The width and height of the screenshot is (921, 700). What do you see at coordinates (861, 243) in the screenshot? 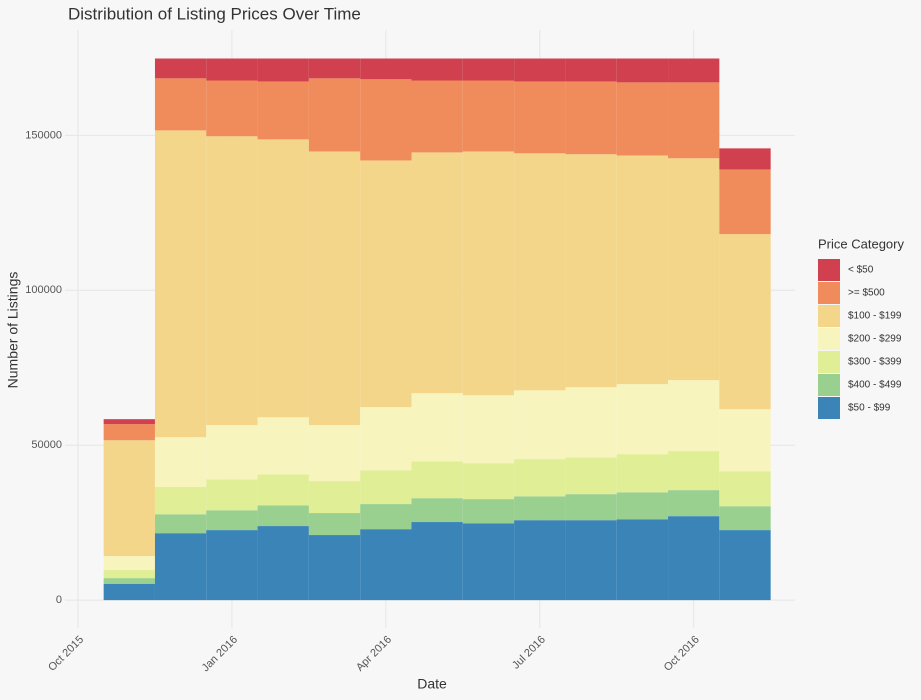
I see `legend-title: Price Category` at bounding box center [861, 243].